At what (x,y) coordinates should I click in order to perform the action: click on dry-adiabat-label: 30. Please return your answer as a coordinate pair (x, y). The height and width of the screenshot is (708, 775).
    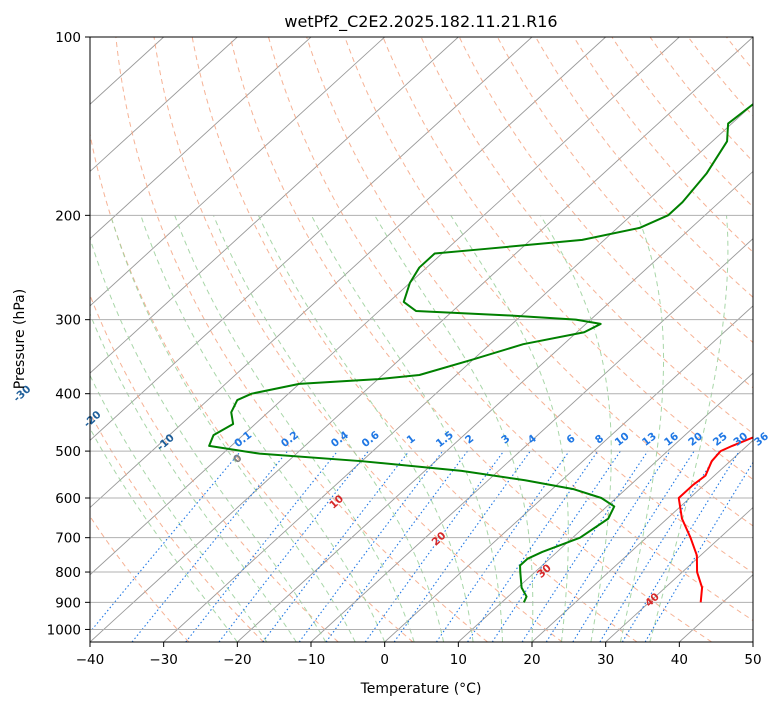
    Looking at the image, I should click on (544, 571).